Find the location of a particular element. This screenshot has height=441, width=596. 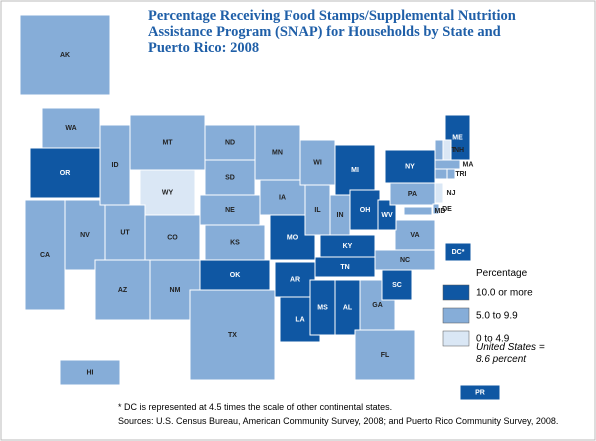

state-label: SC is located at coordinates (397, 285).